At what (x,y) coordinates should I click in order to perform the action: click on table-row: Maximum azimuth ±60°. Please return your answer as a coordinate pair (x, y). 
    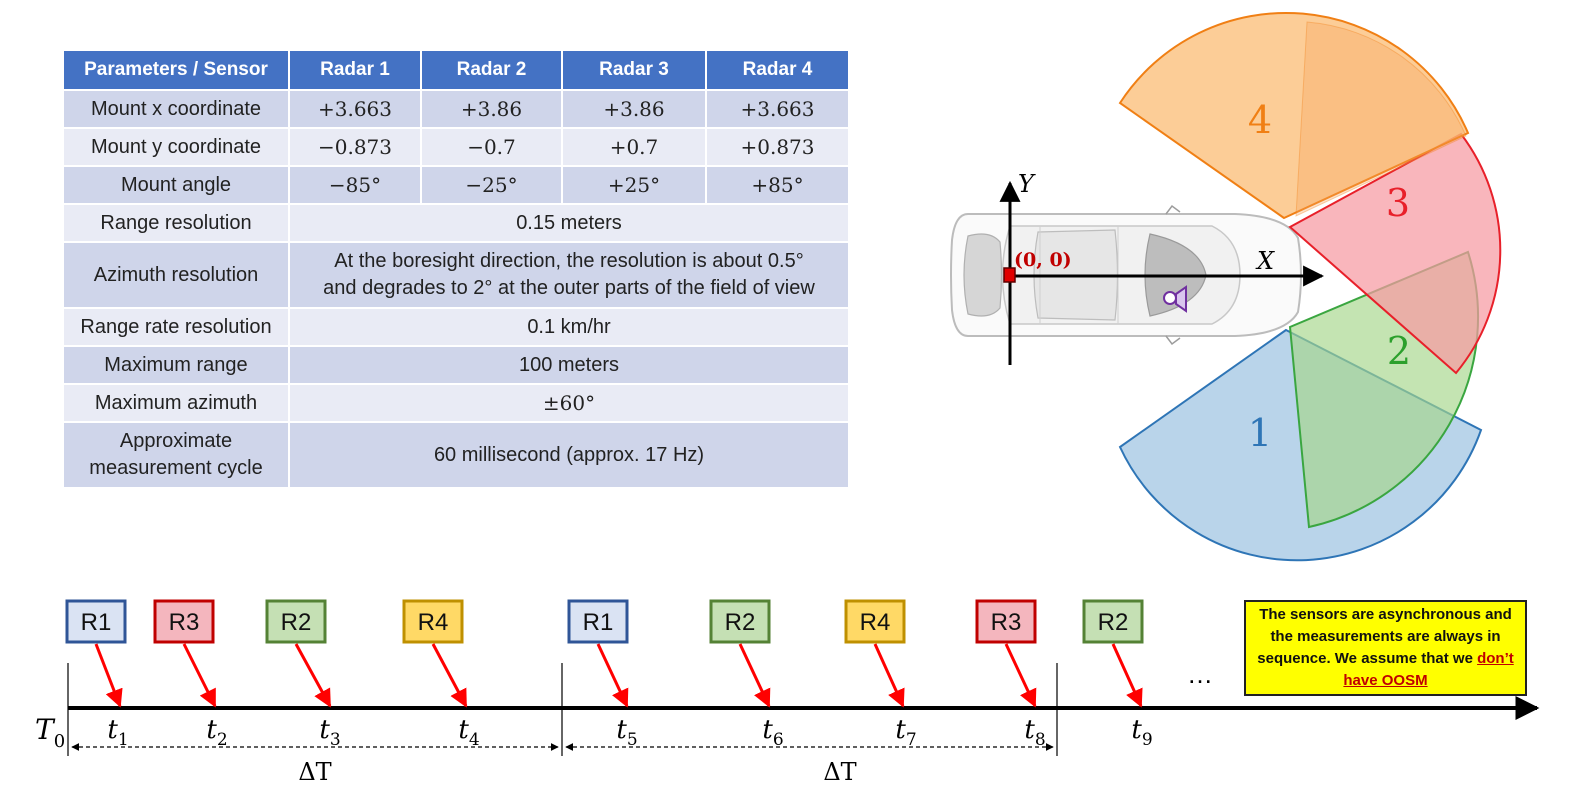
    Looking at the image, I should click on (456, 403).